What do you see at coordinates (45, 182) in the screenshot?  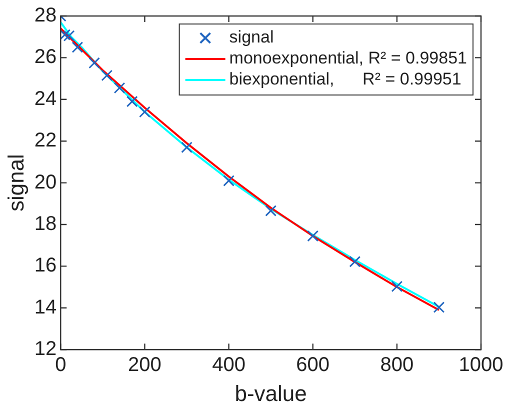 I see `y-tick-label: 20` at bounding box center [45, 182].